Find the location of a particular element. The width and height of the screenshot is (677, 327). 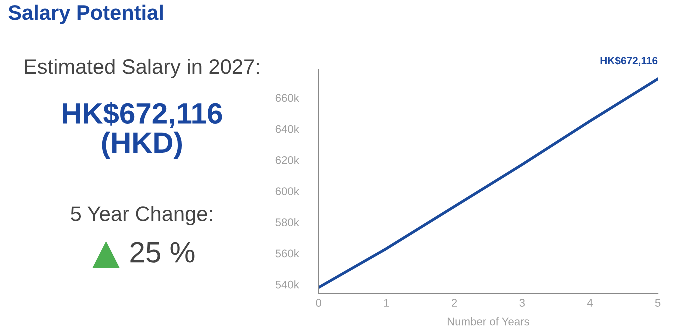

y-tick-label: 540k is located at coordinates (288, 284).